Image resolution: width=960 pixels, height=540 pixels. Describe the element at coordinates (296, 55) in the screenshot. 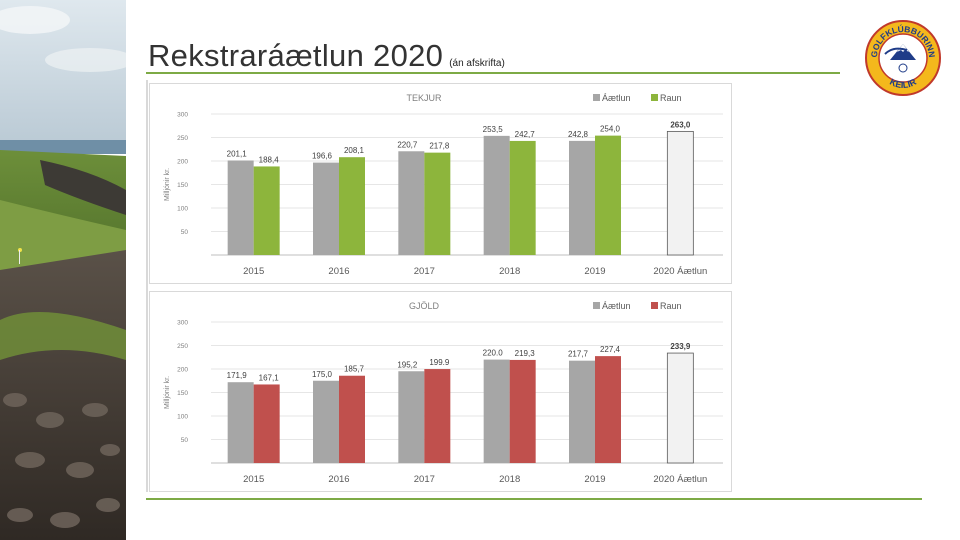

I see `page-title: Rekstraráætlun 2020` at that location.